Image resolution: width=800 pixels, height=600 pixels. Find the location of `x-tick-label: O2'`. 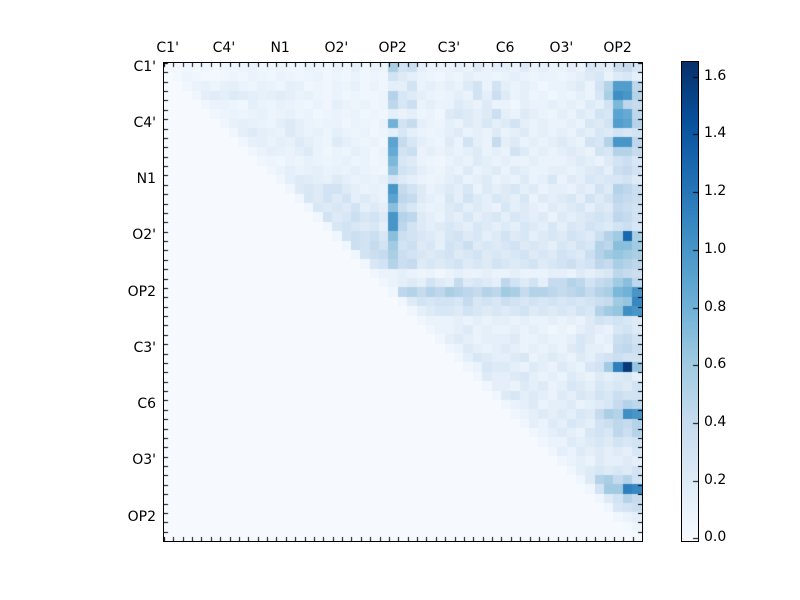

x-tick-label: O2' is located at coordinates (336, 48).